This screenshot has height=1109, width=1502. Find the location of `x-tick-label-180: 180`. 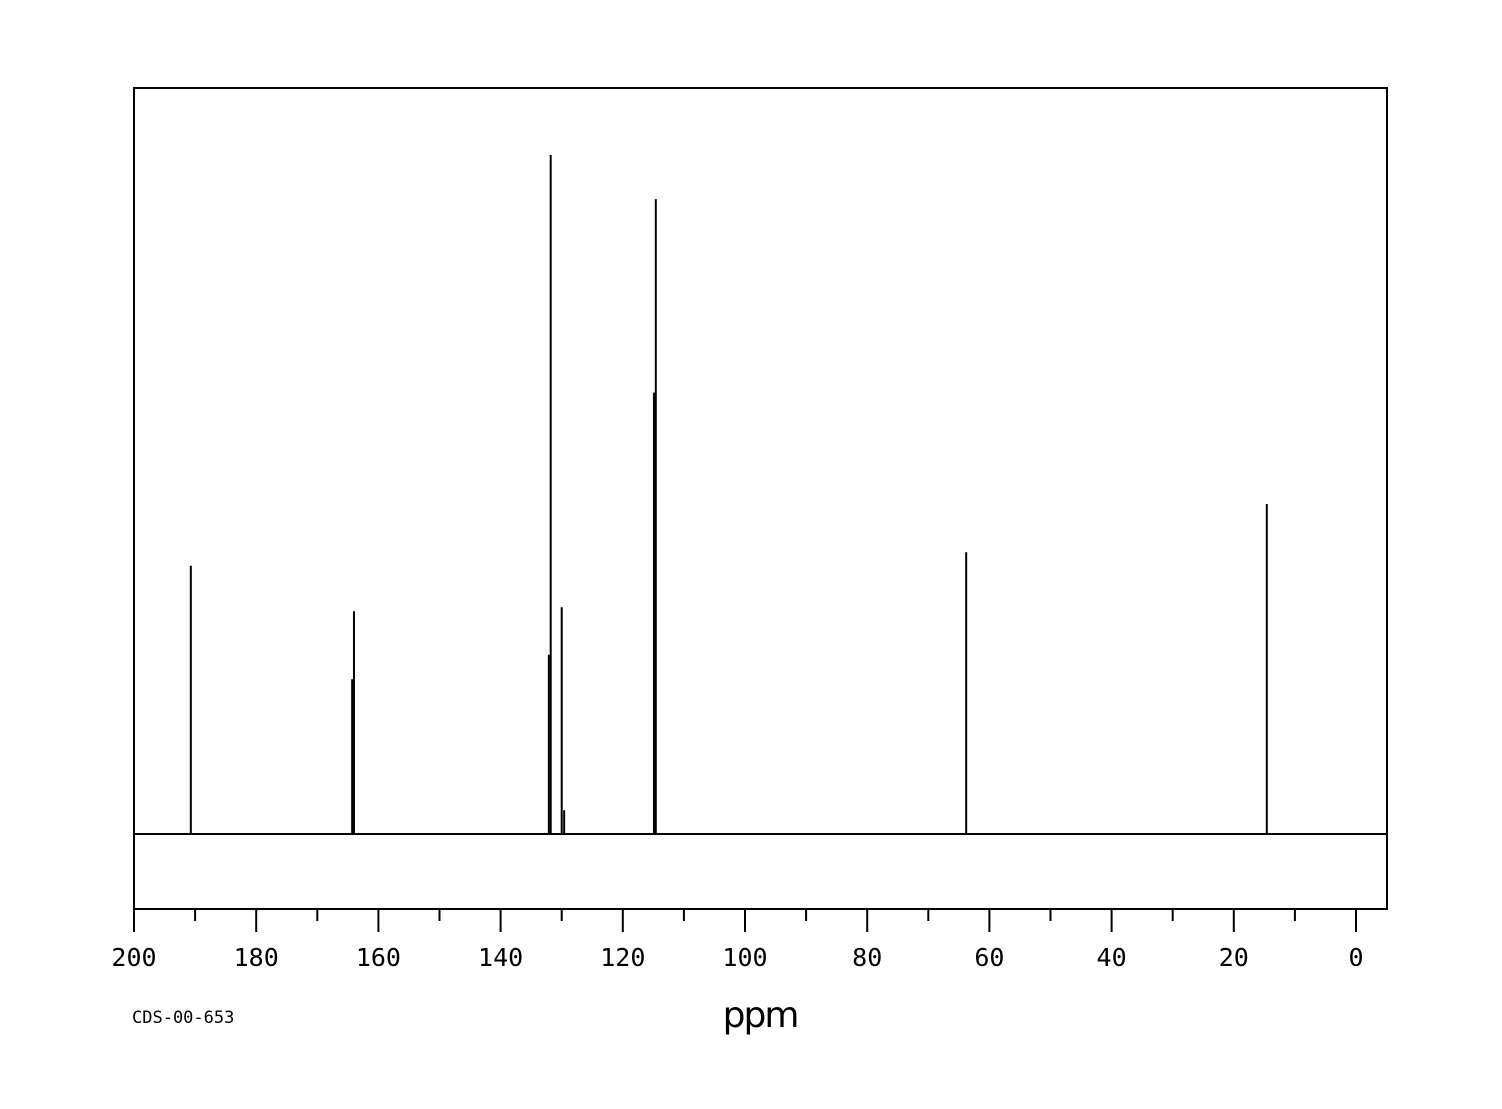

x-tick-label-180: 180 is located at coordinates (256, 957).